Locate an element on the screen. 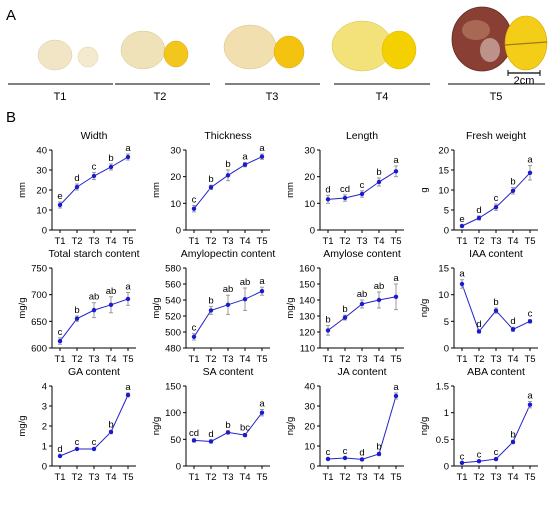  y-tick-label: 2 is located at coordinates (44, 427).